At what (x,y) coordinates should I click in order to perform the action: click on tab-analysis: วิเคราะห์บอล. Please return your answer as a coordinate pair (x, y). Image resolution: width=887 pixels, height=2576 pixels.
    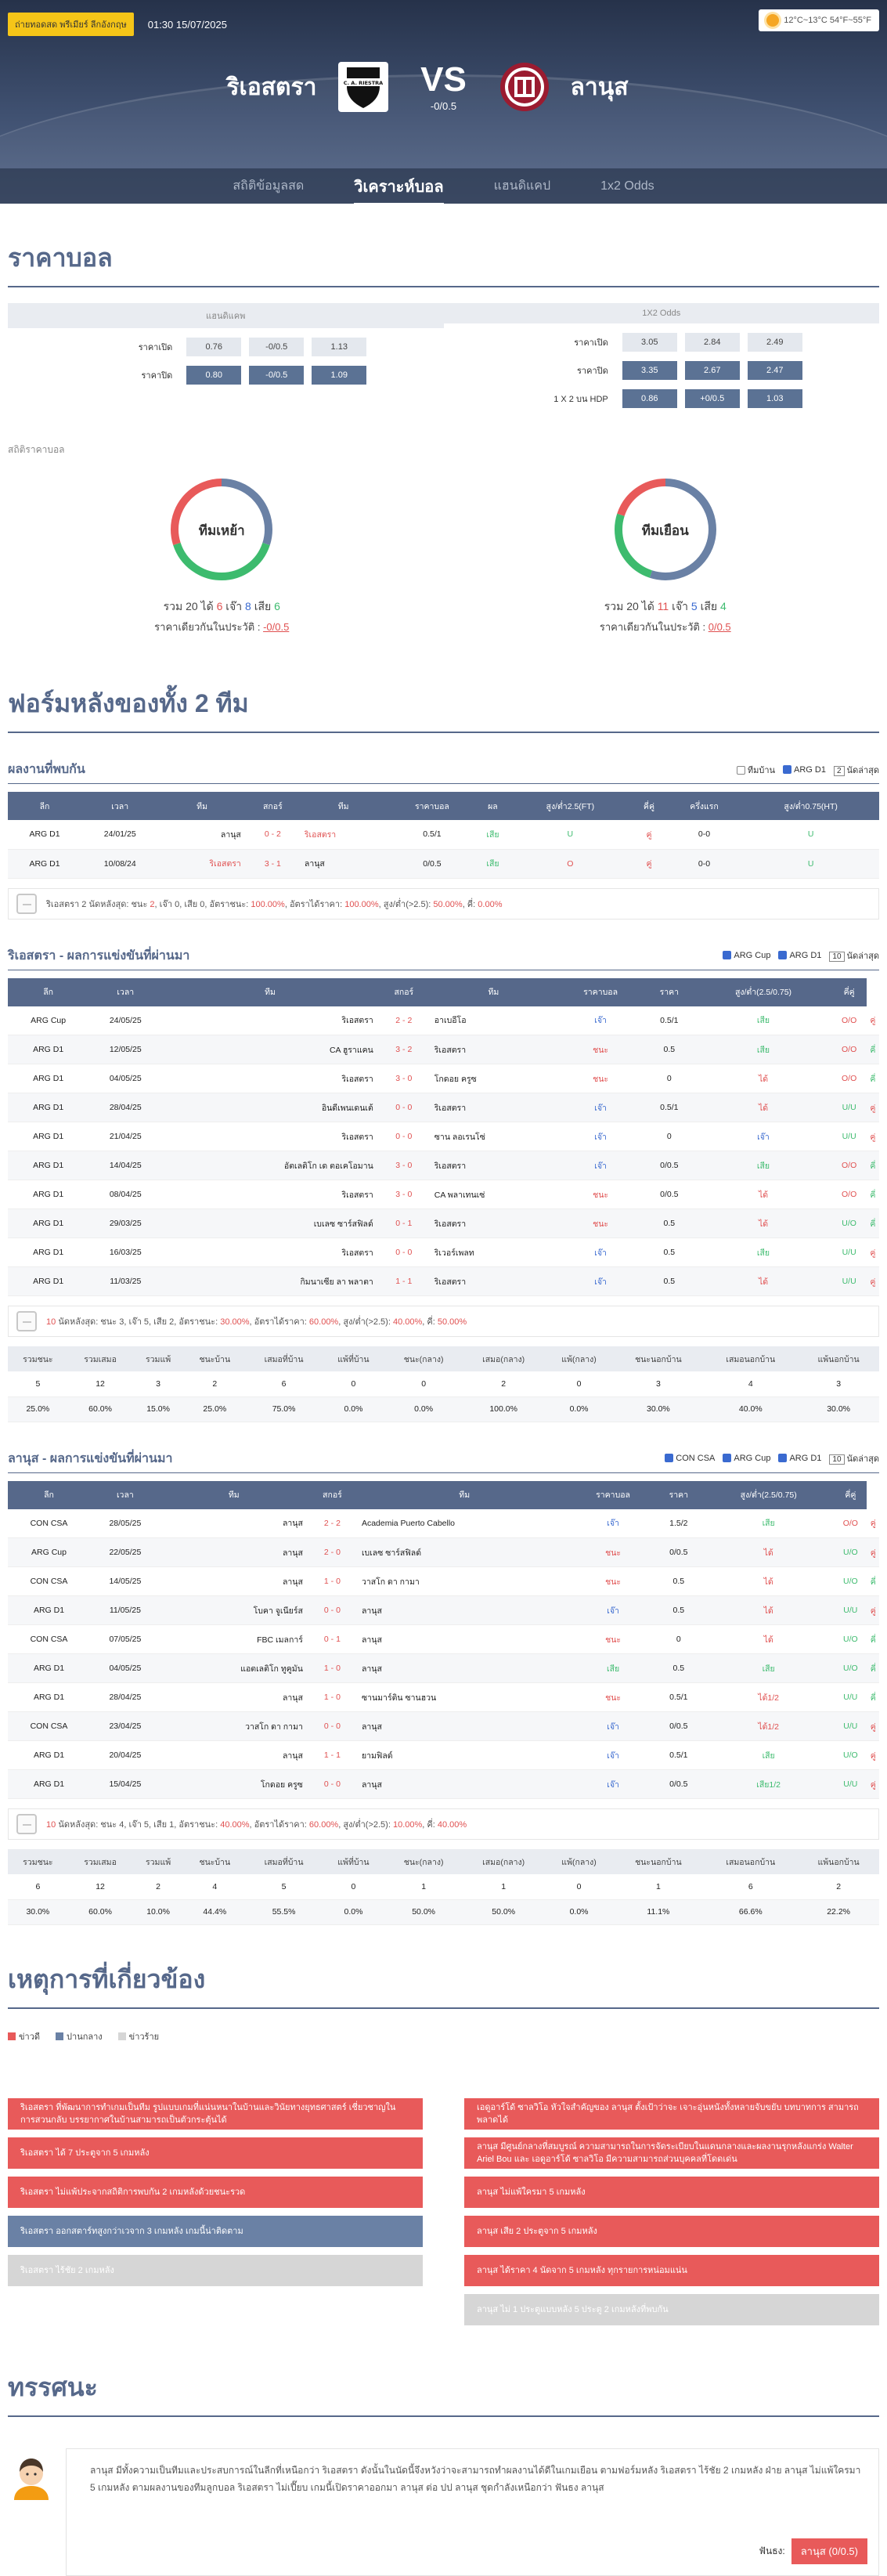
    Looking at the image, I should click on (398, 185).